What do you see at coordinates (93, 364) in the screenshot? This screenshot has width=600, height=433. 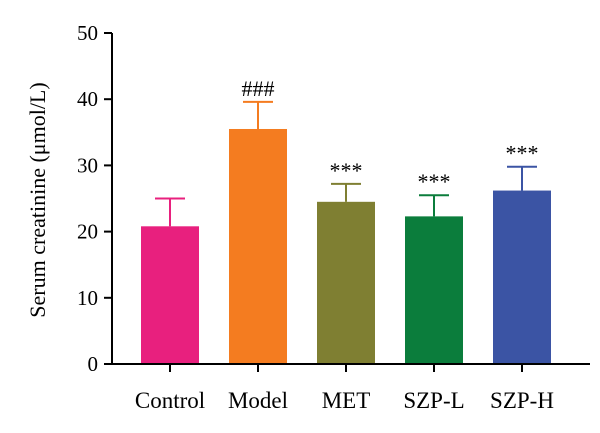 I see `y-tick-label: 0` at bounding box center [93, 364].